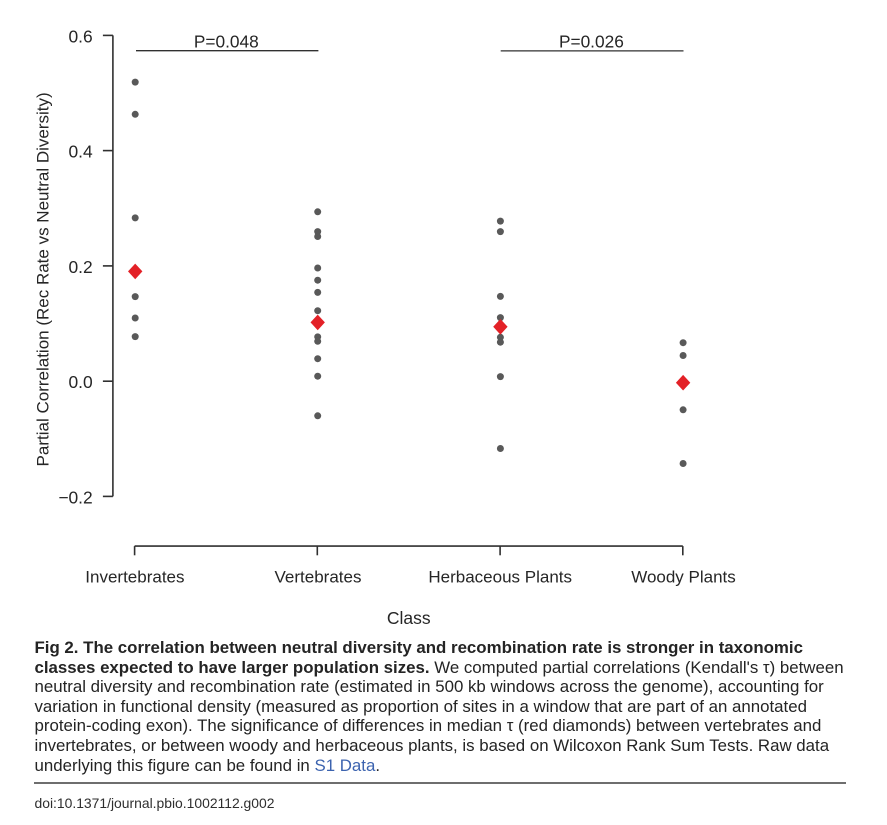 The width and height of the screenshot is (887, 825). What do you see at coordinates (81, 382) in the screenshot?
I see `svg-text: 0.0` at bounding box center [81, 382].